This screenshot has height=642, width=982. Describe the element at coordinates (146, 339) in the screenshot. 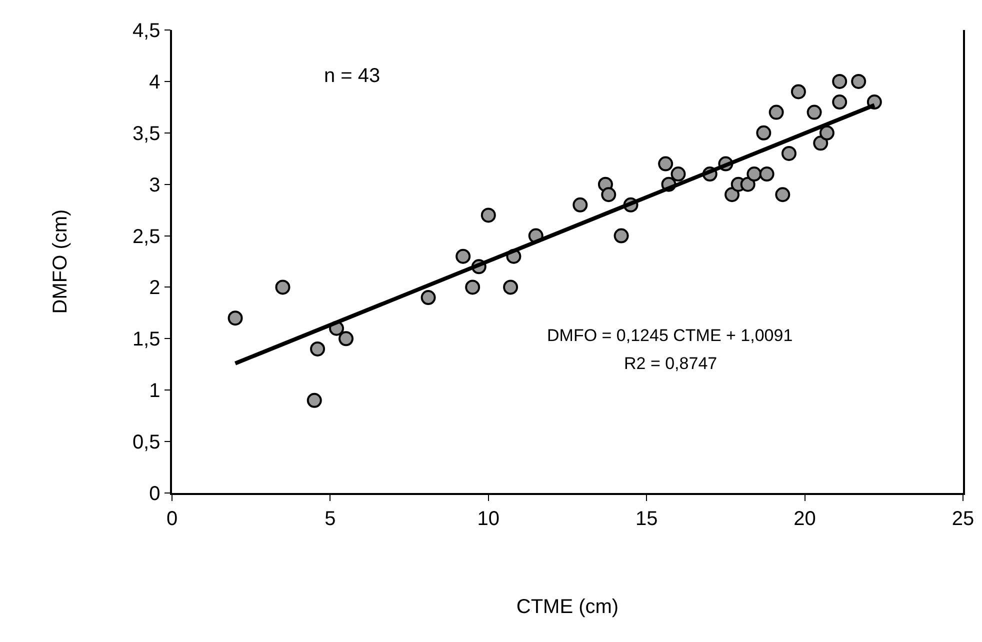

I see `y-tick-label: 1,5` at that location.